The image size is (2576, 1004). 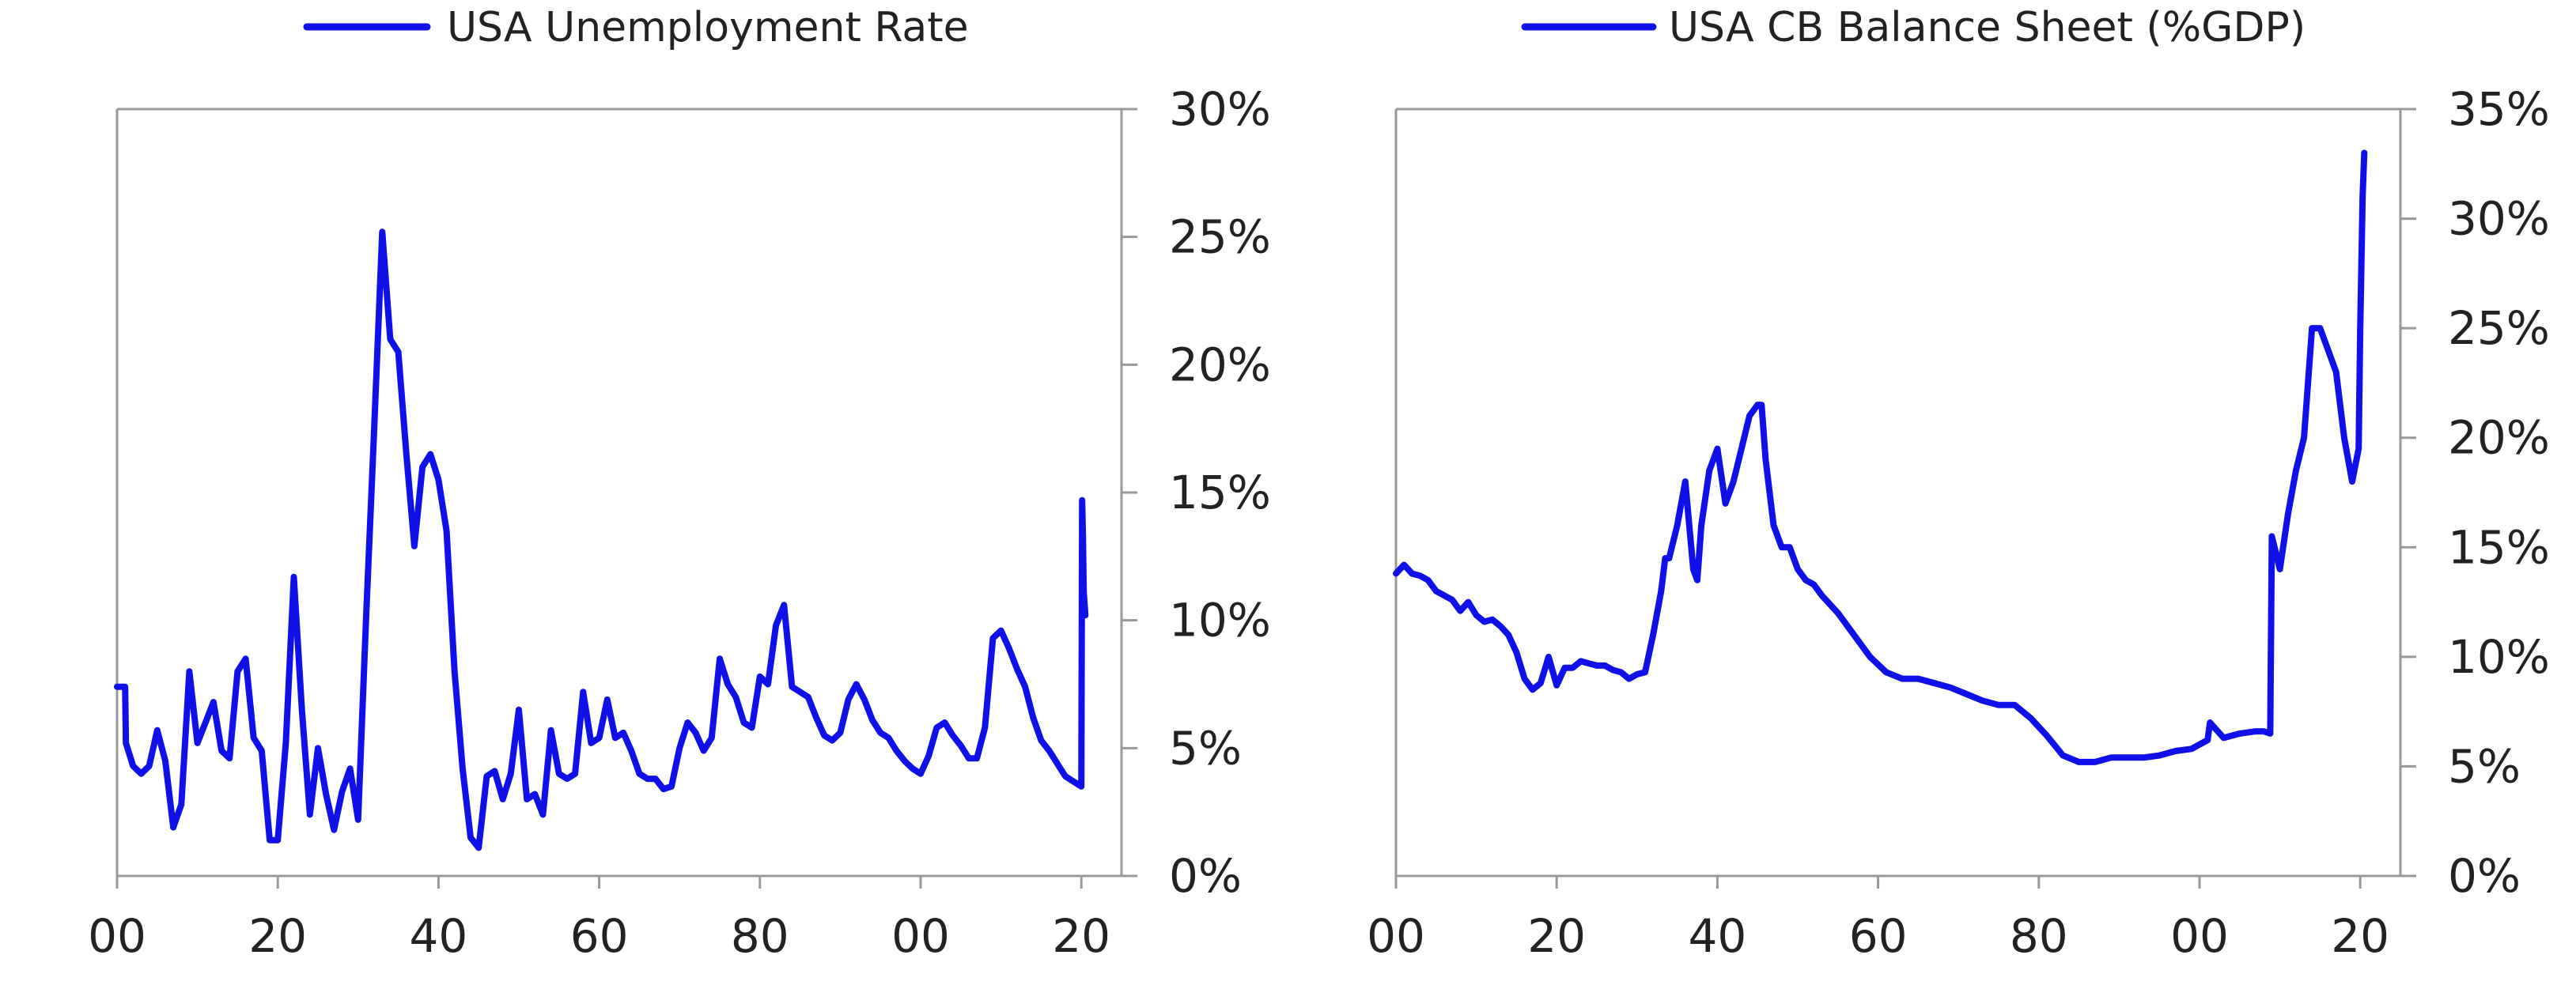 I want to click on legend-label: USA Unemployment Rate, so click(x=708, y=28).